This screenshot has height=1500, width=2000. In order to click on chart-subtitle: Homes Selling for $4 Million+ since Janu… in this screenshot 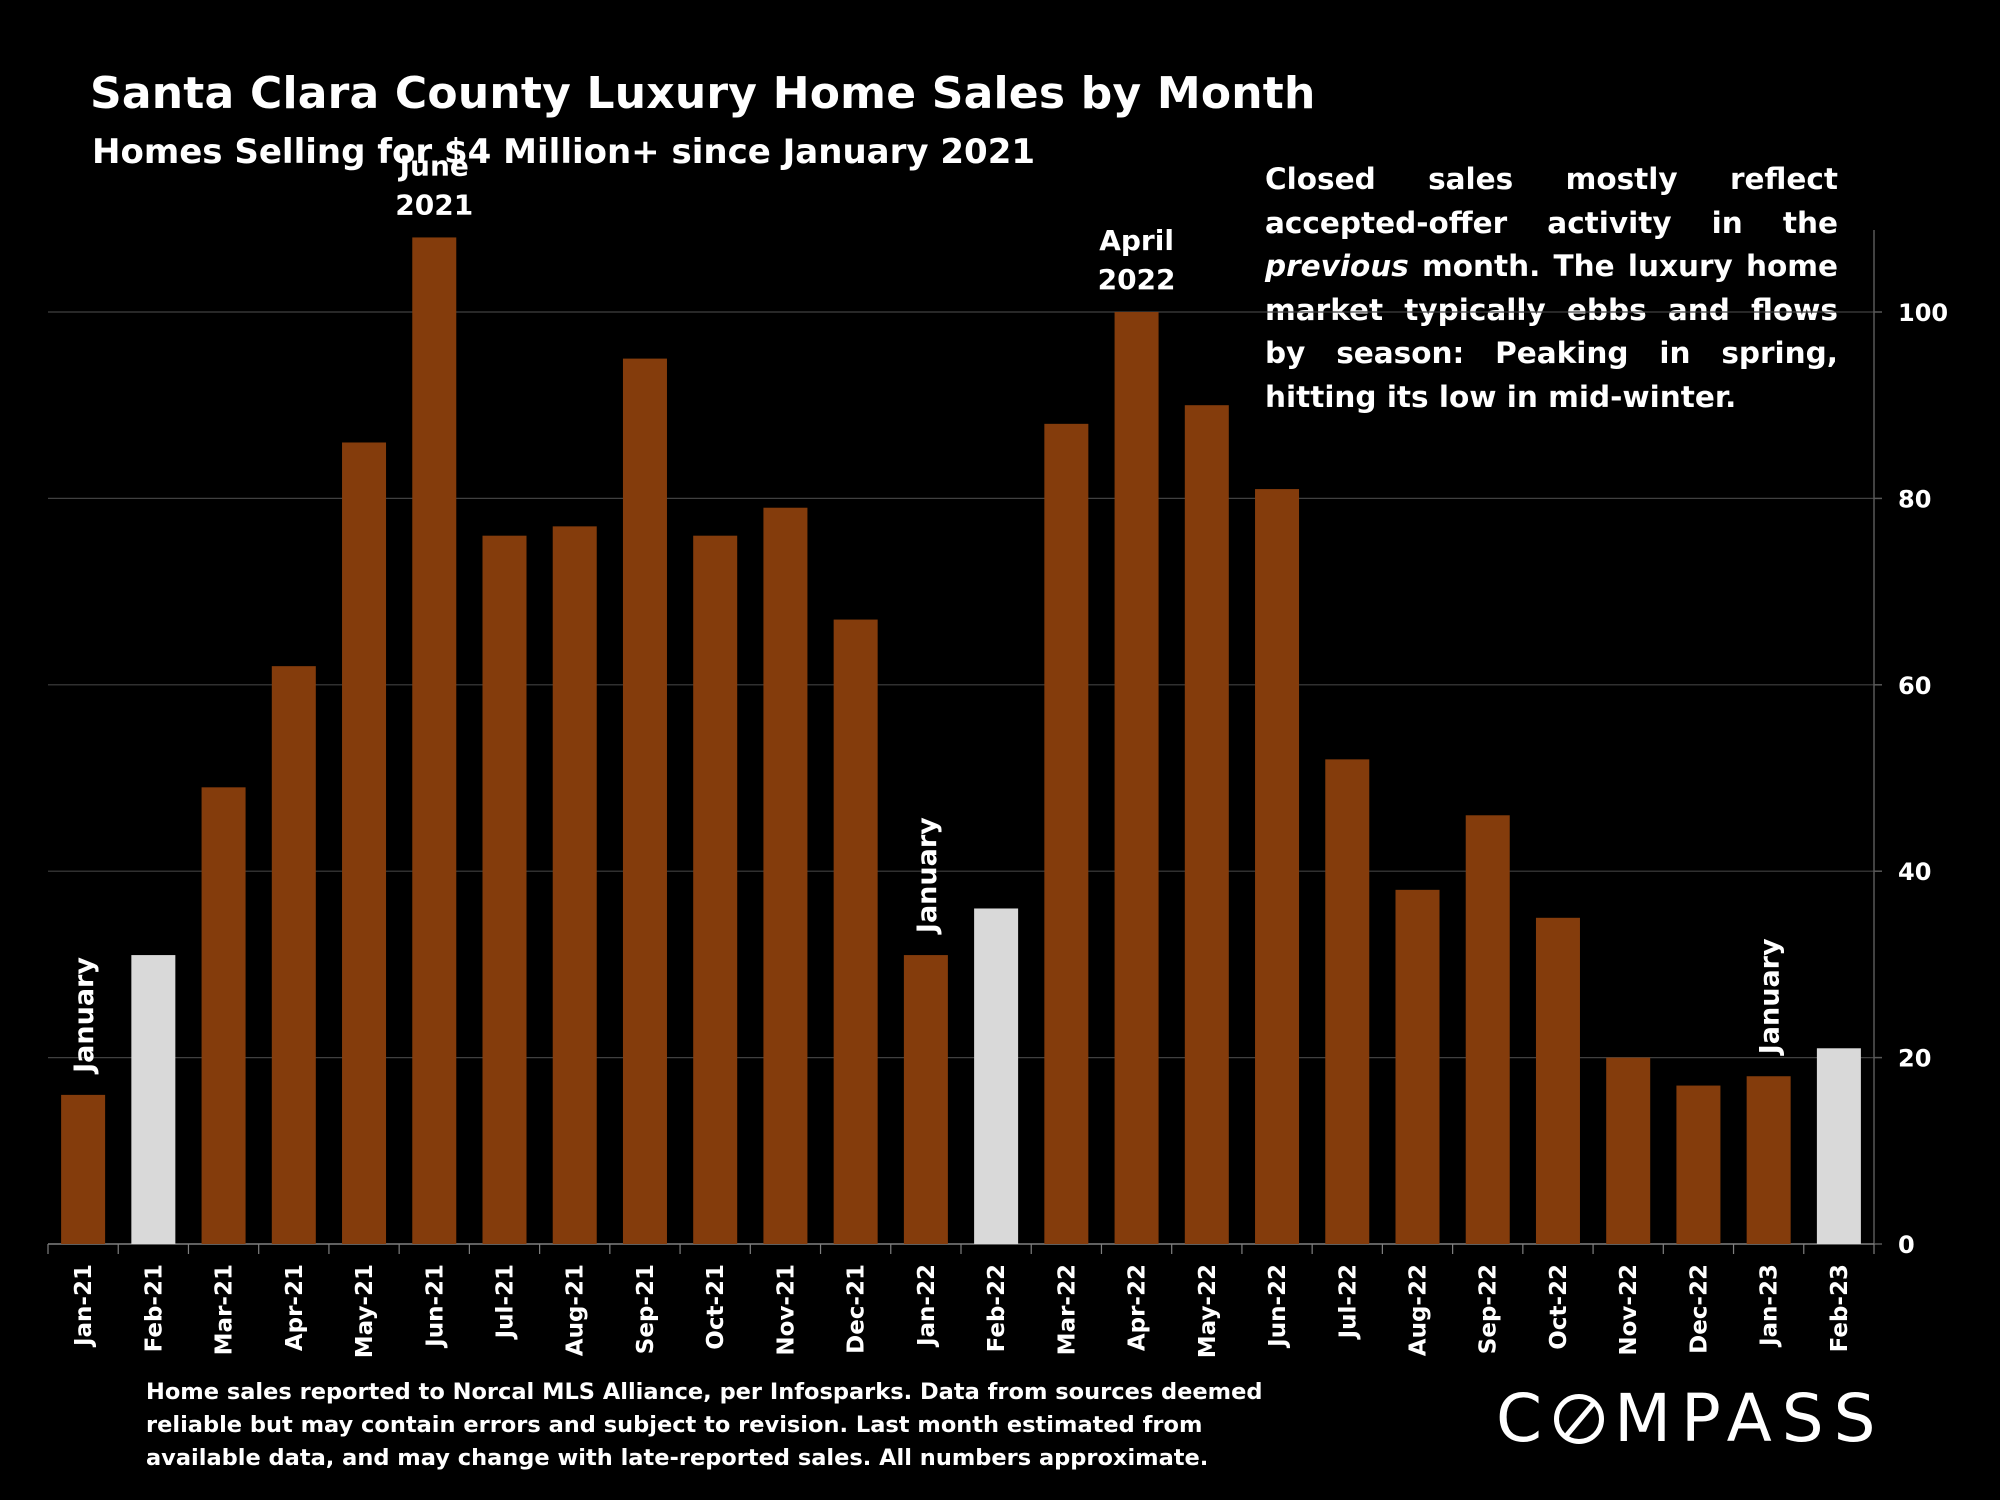, I will do `click(564, 152)`.